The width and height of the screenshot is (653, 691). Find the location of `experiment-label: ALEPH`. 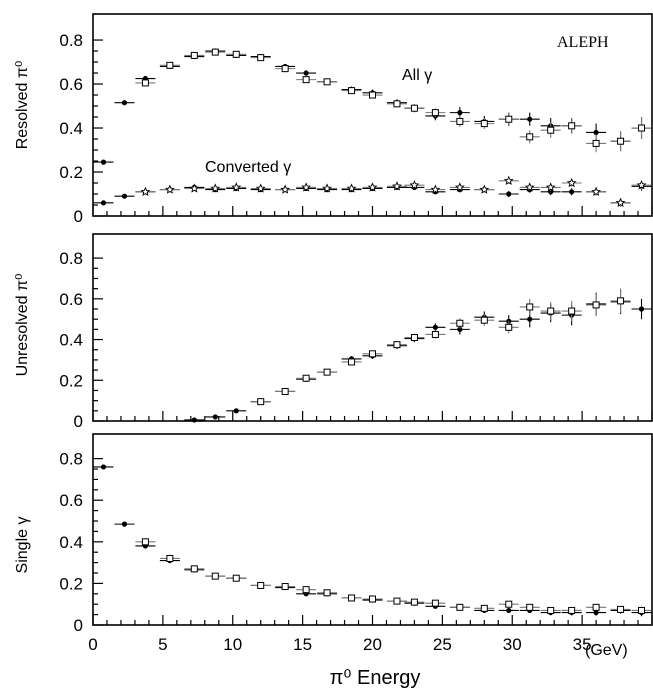

experiment-label: ALEPH is located at coordinates (583, 42).